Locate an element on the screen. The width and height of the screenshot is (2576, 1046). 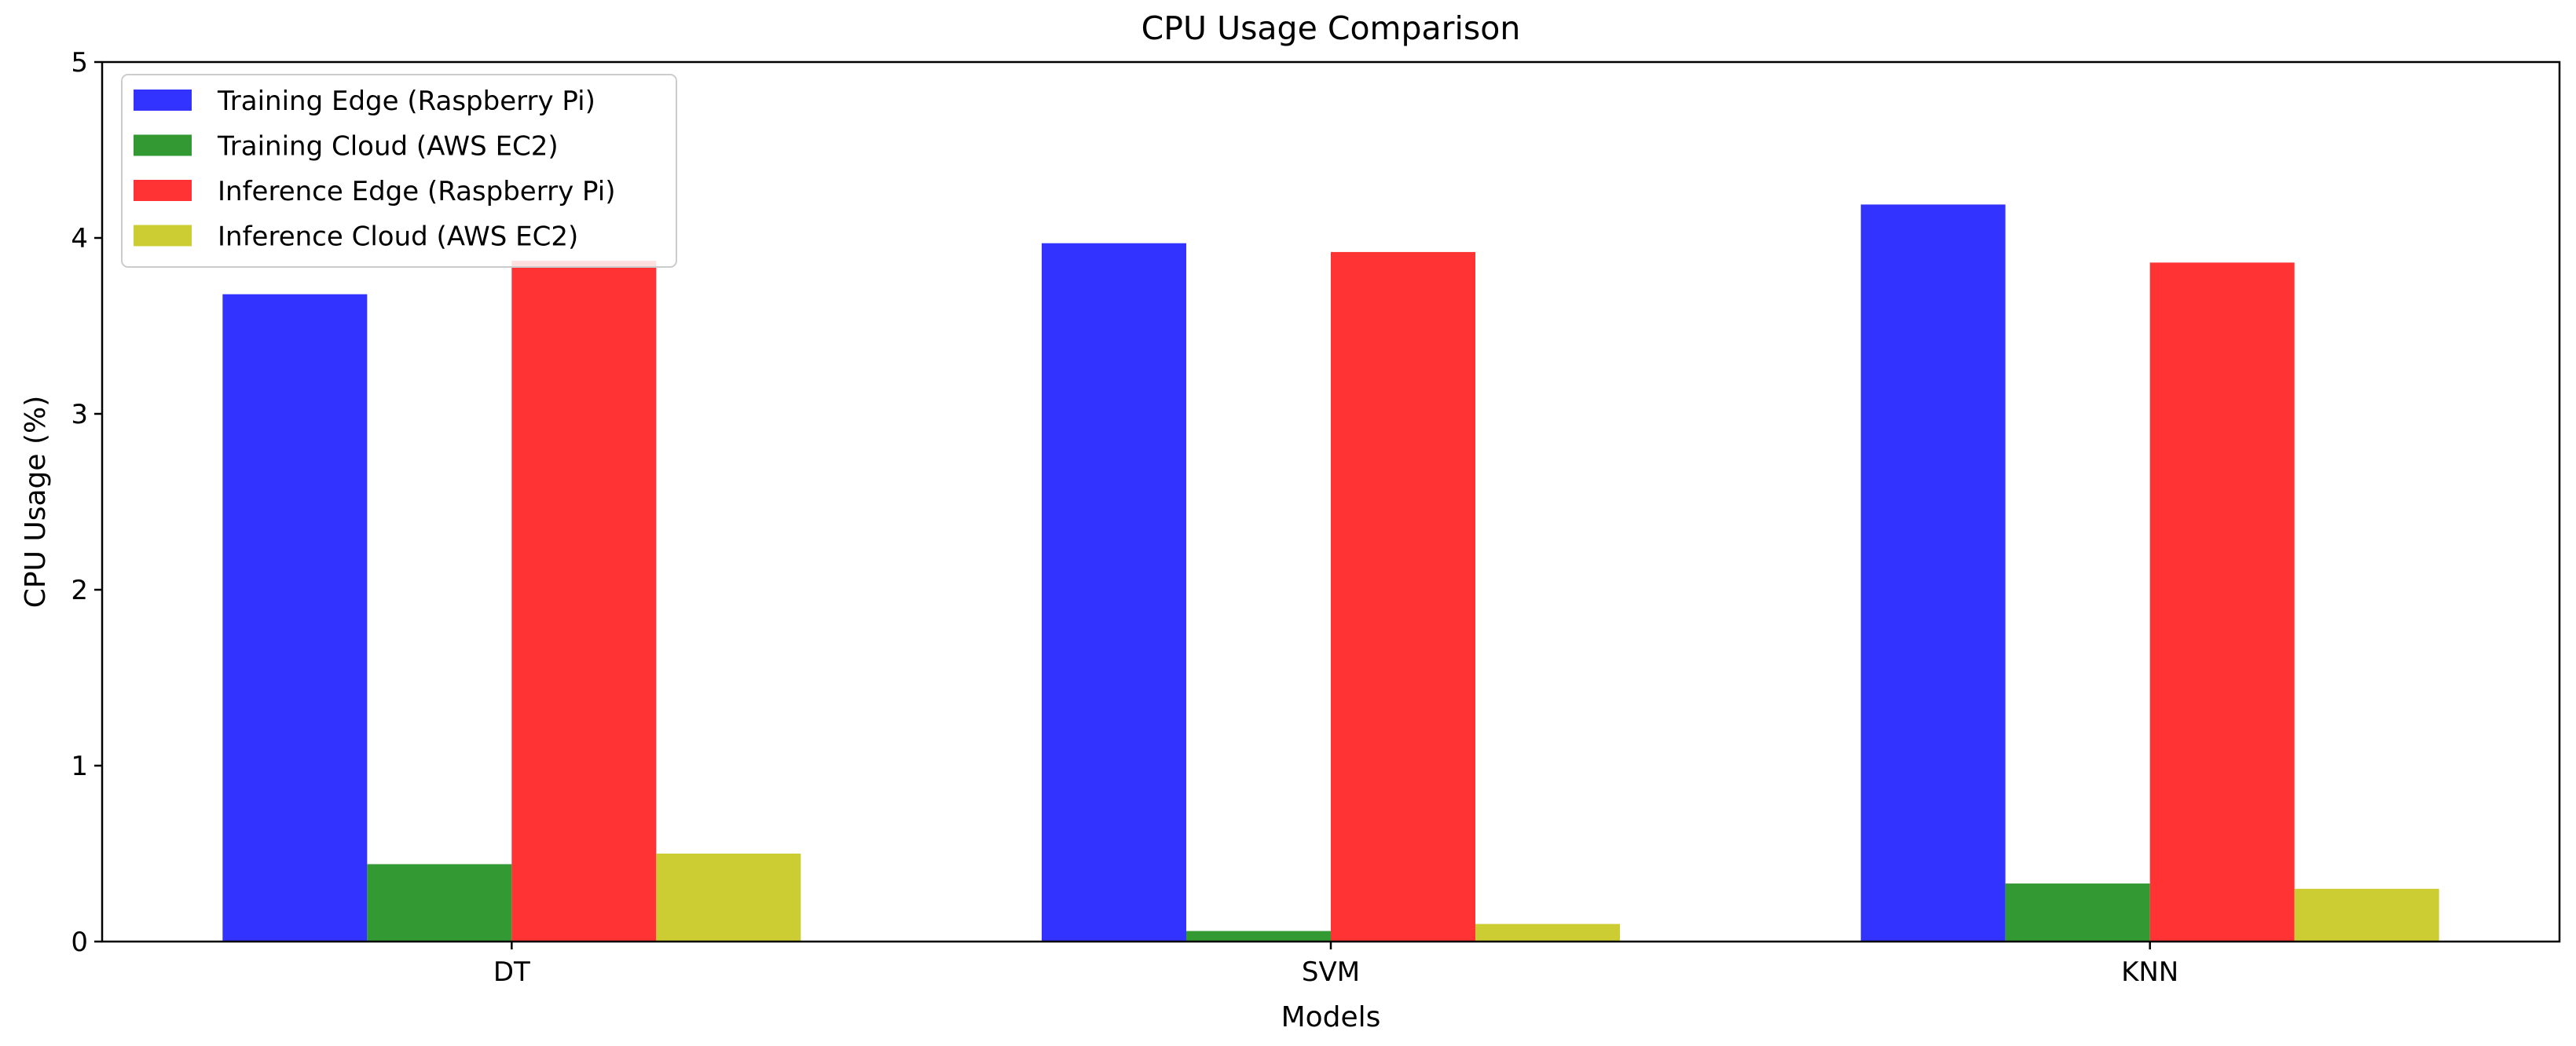
x-axis-ticks: DT SVM KNN is located at coordinates (1335, 965).